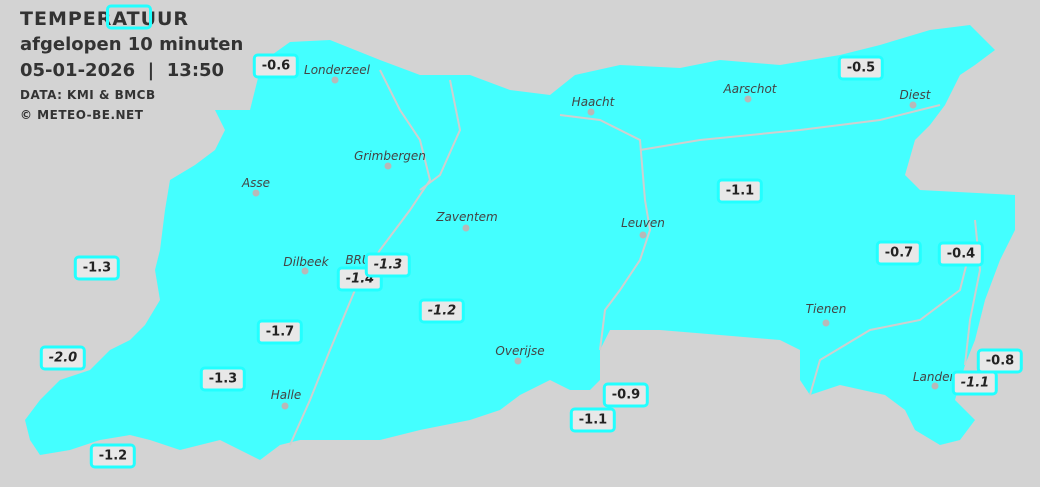 This screenshot has width=1040, height=487. Describe the element at coordinates (935, 377) in the screenshot. I see `city-label: Landen` at that location.